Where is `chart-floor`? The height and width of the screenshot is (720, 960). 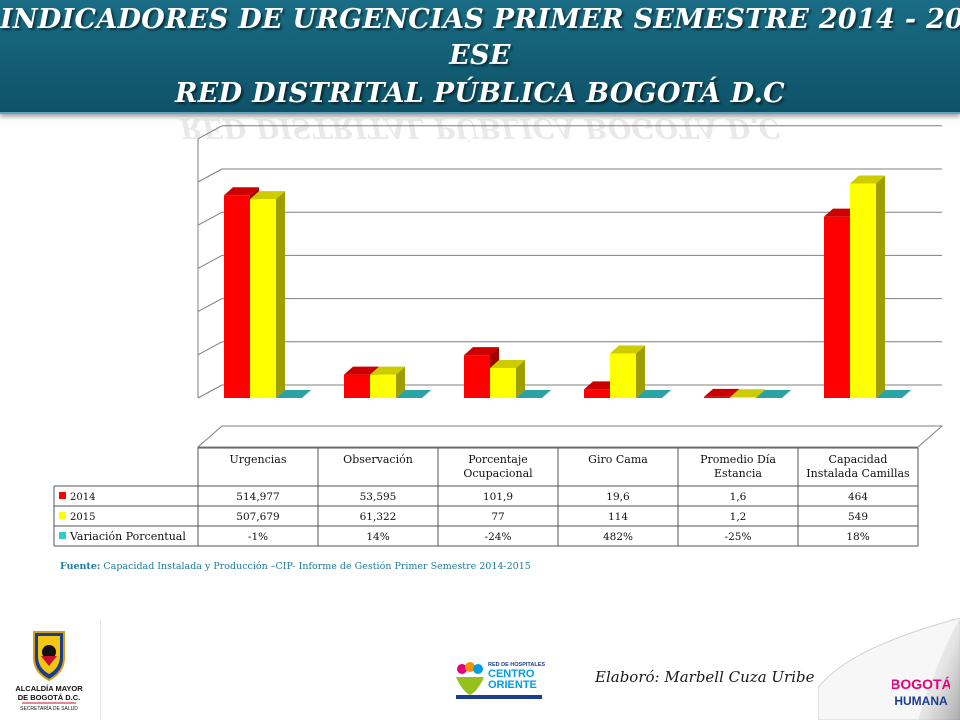
chart-floor is located at coordinates (570, 436).